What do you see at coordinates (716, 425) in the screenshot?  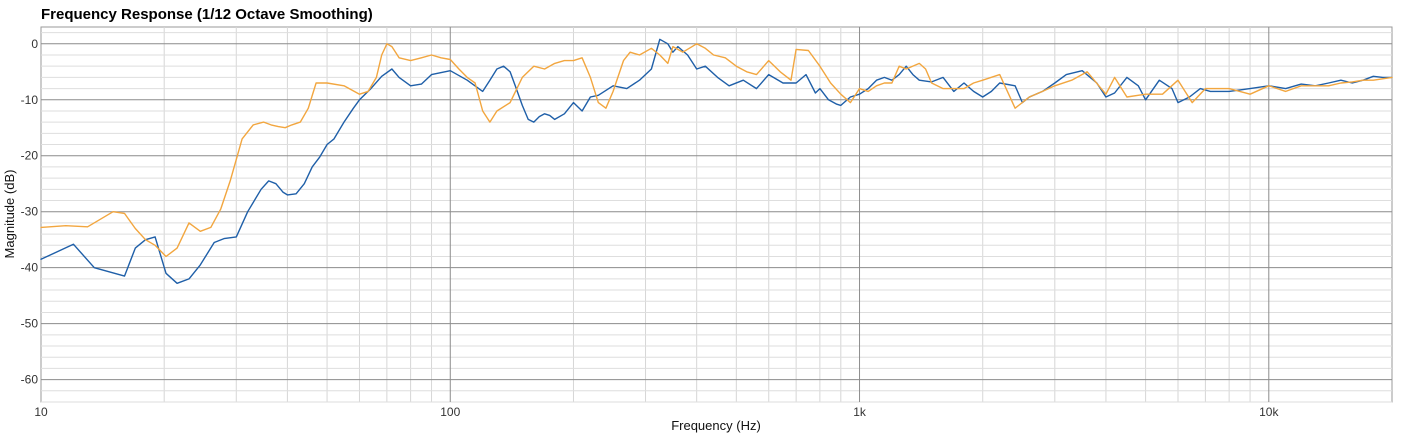 I see `x-axis-label: Frequency (Hz)` at bounding box center [716, 425].